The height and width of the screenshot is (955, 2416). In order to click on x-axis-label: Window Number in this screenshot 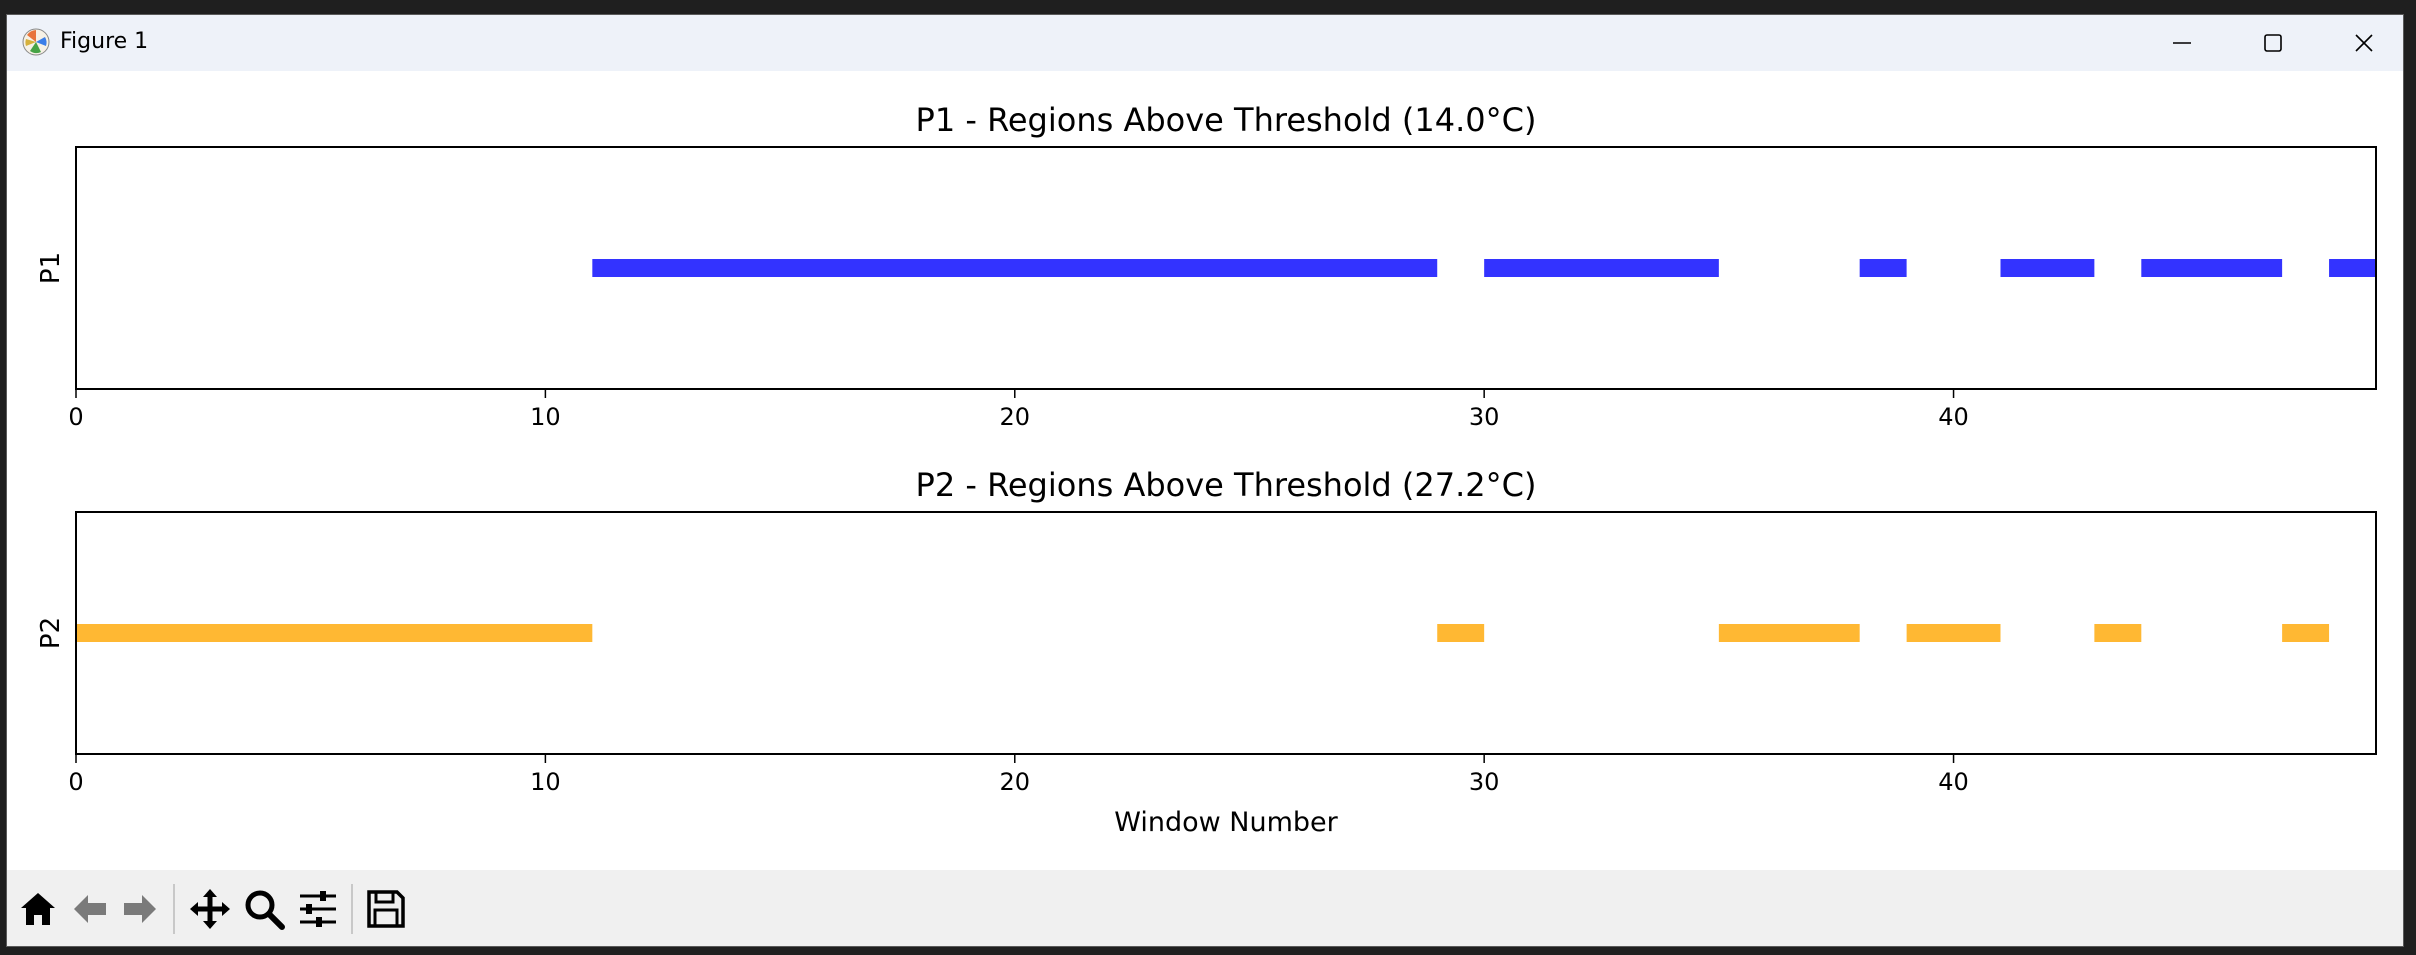, I will do `click(1226, 822)`.